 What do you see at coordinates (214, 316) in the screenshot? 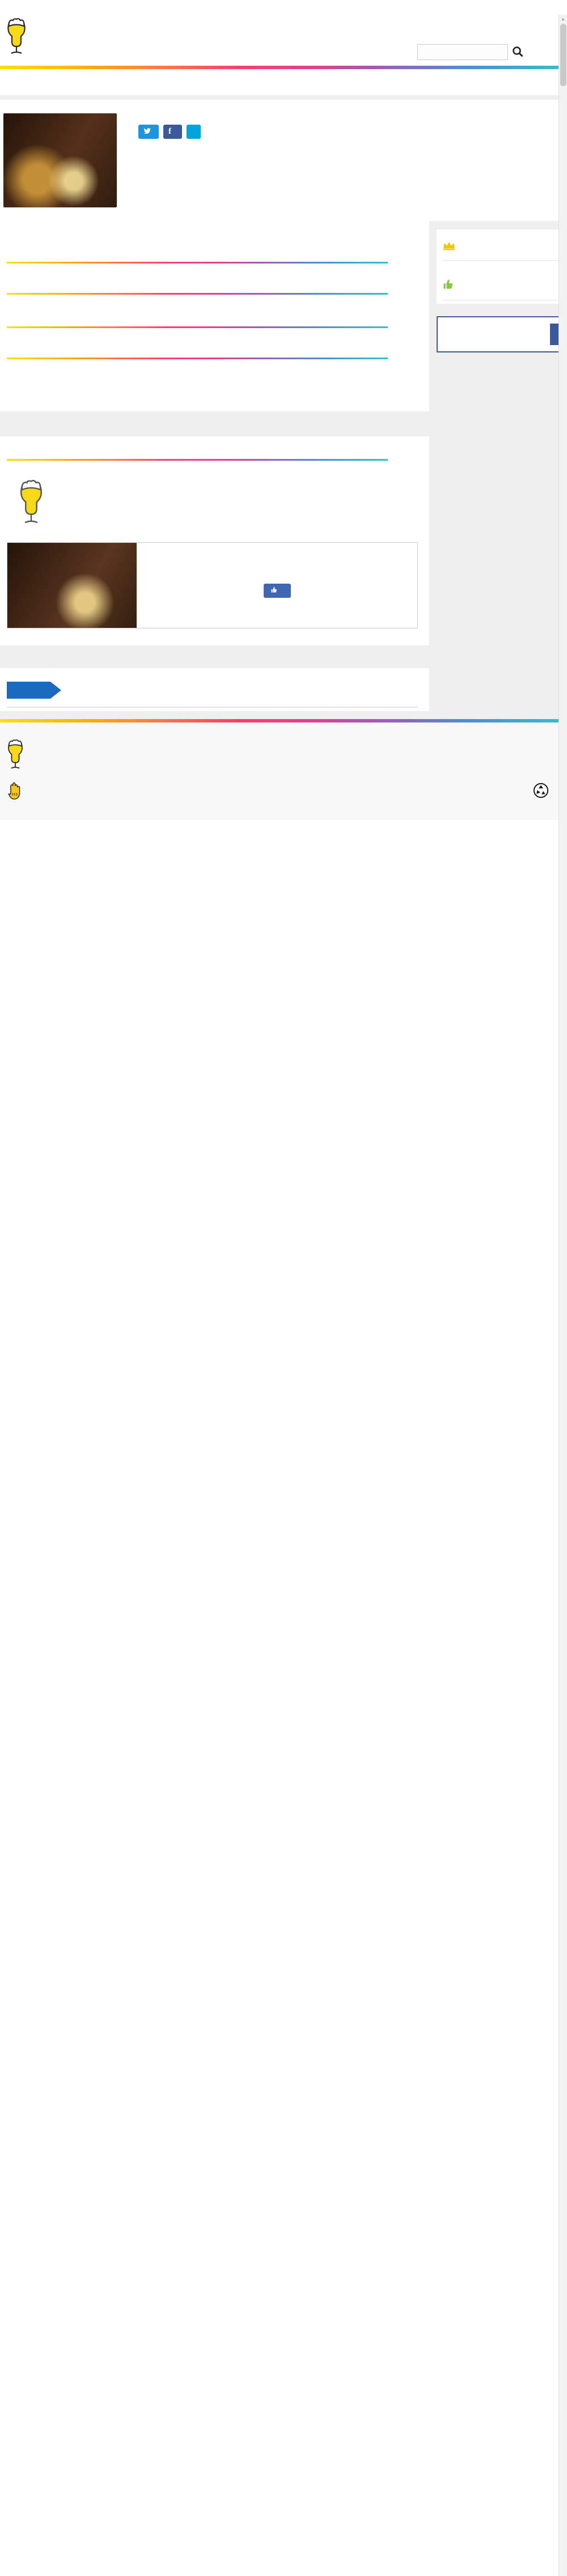
I see `article-body` at bounding box center [214, 316].